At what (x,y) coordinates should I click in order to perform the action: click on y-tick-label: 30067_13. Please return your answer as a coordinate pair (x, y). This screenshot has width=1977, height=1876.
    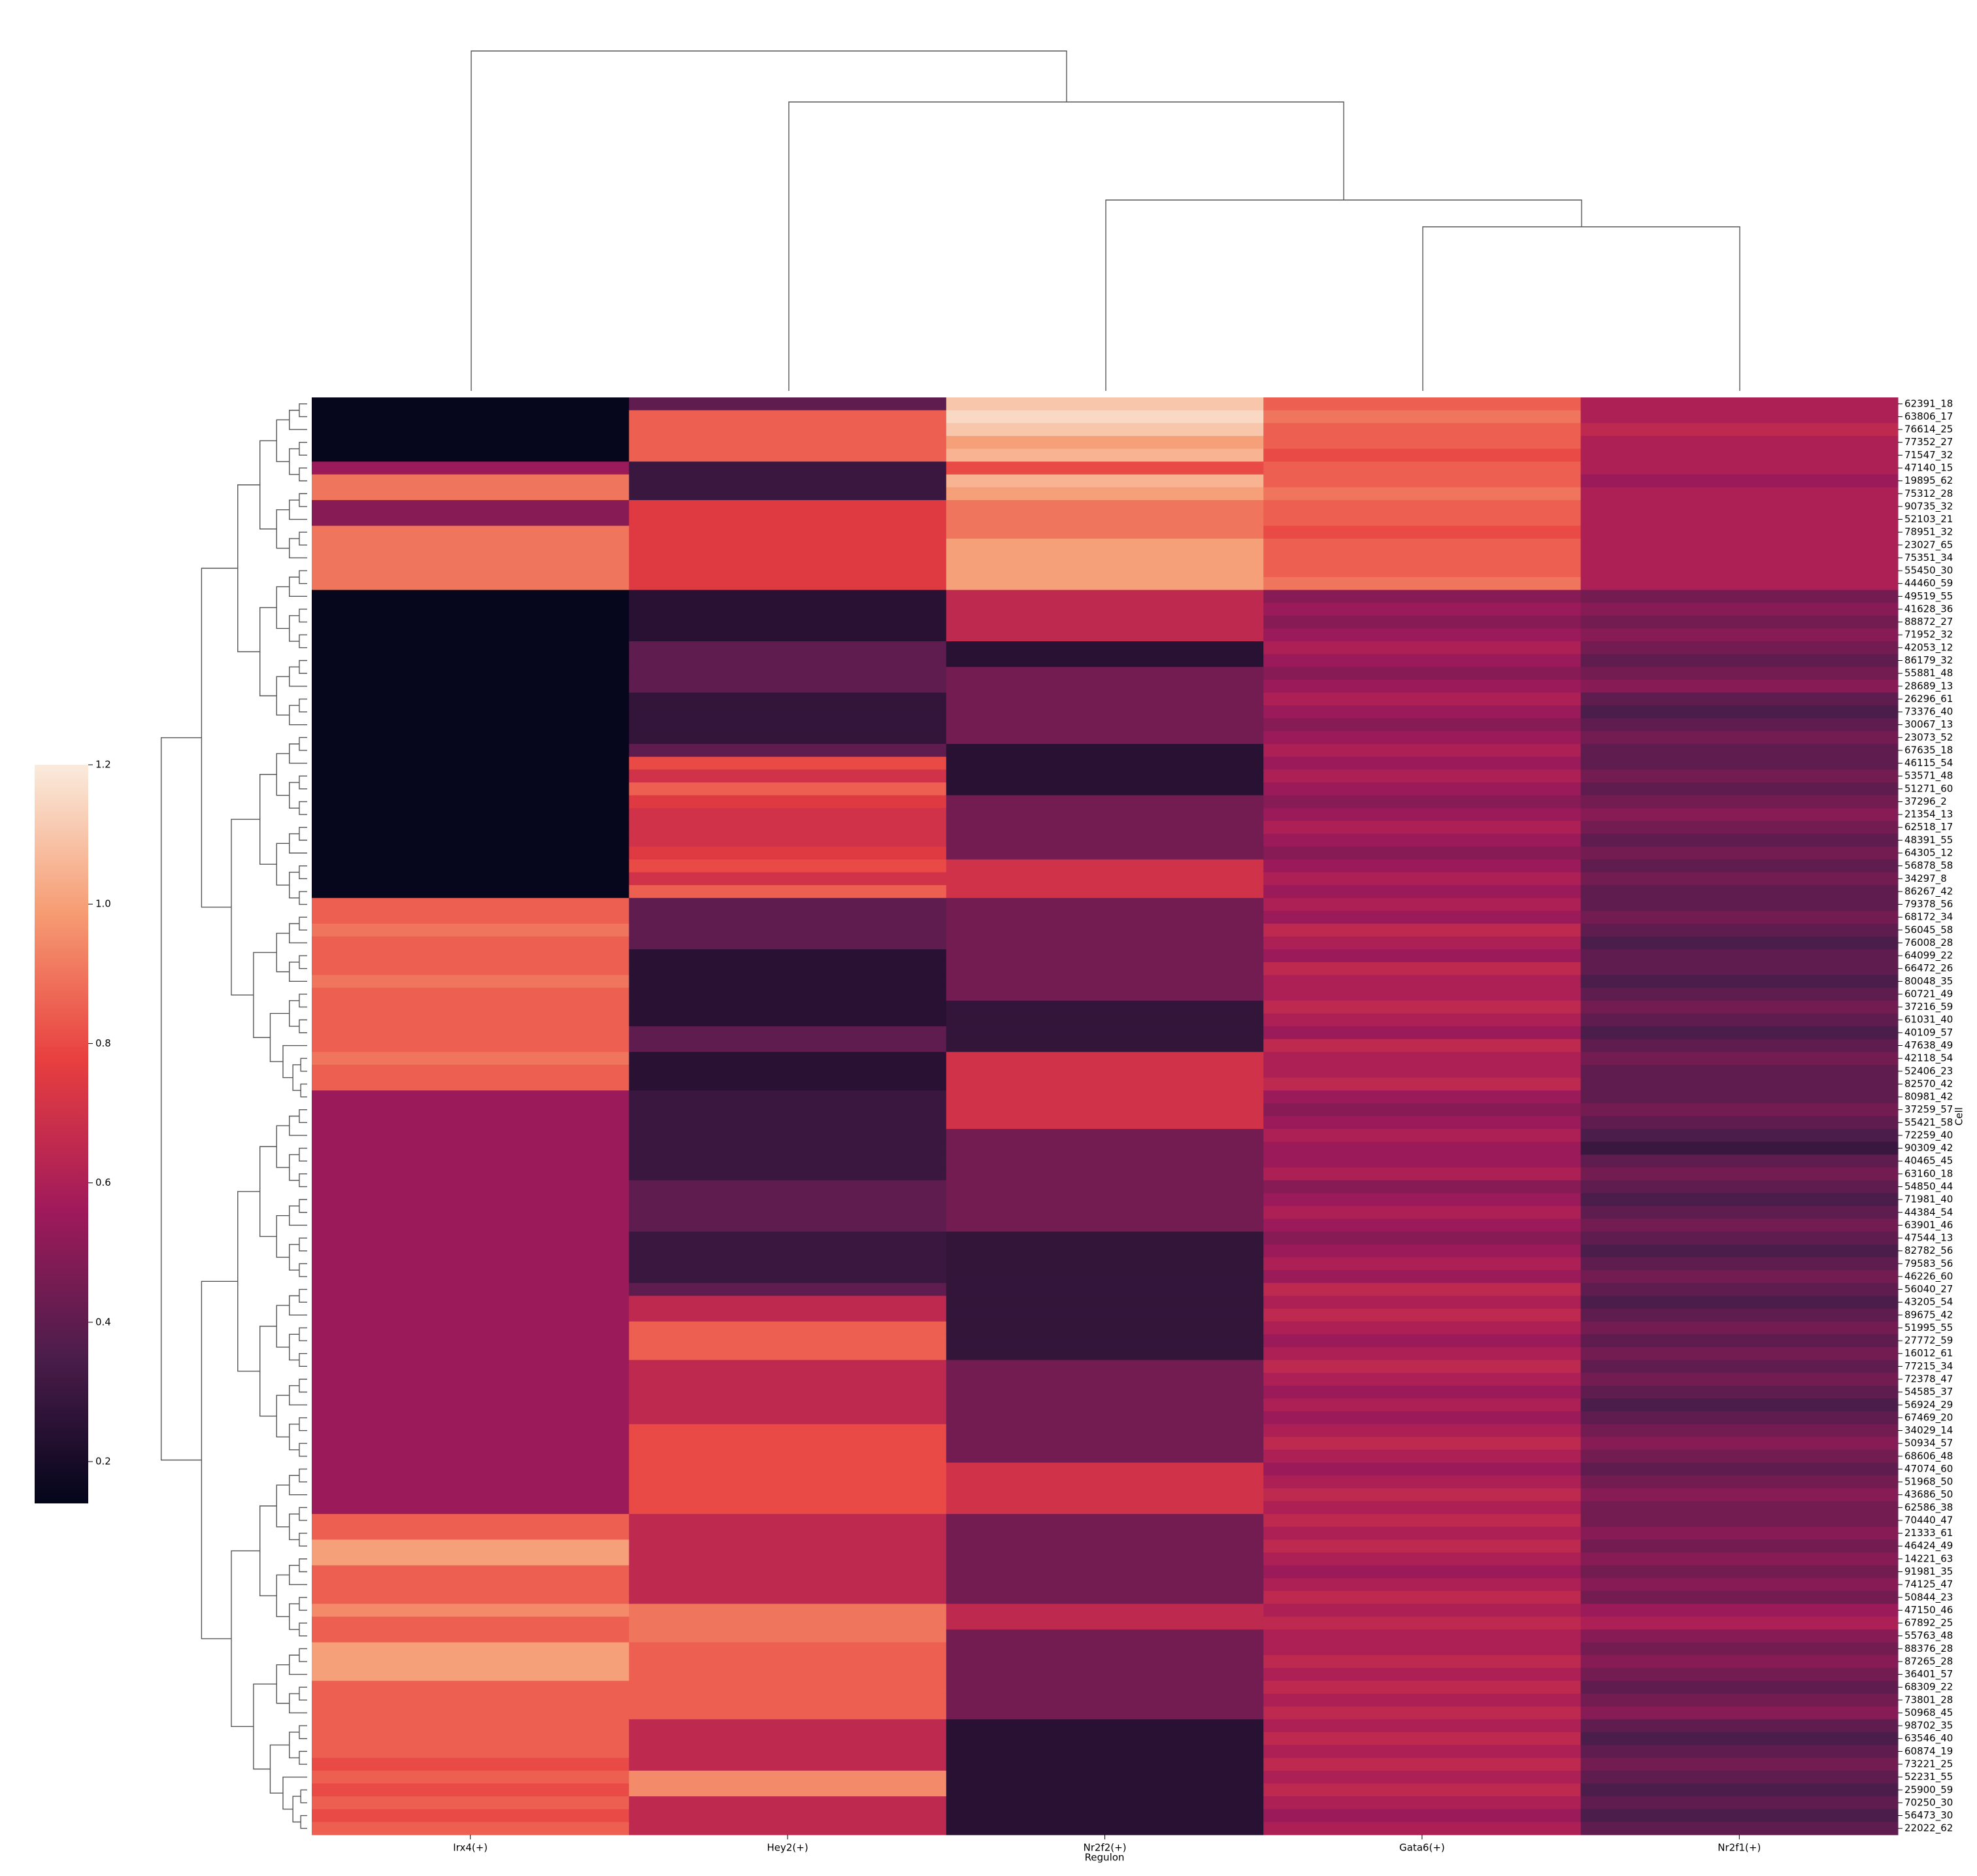
    Looking at the image, I should click on (1928, 724).